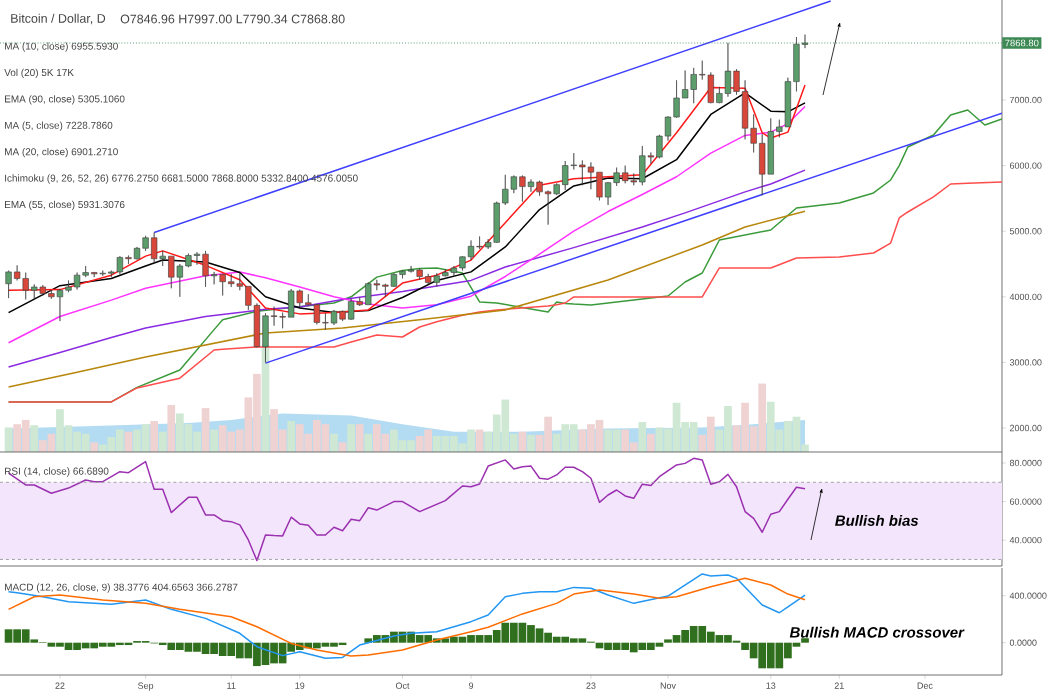 Image resolution: width=1050 pixels, height=700 pixels. What do you see at coordinates (1025, 540) in the screenshot?
I see `y-tick-label: 40.0000` at bounding box center [1025, 540].